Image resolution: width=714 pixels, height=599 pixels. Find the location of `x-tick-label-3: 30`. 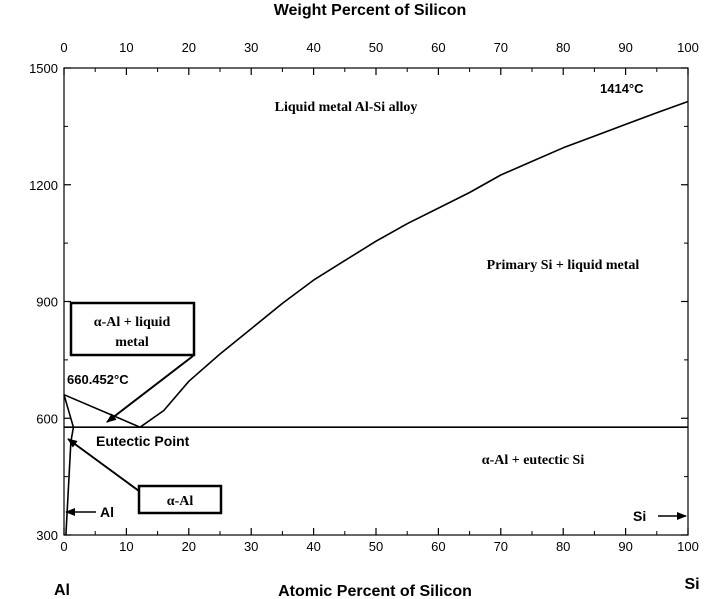

x-tick-label-3: 30 is located at coordinates (251, 546).